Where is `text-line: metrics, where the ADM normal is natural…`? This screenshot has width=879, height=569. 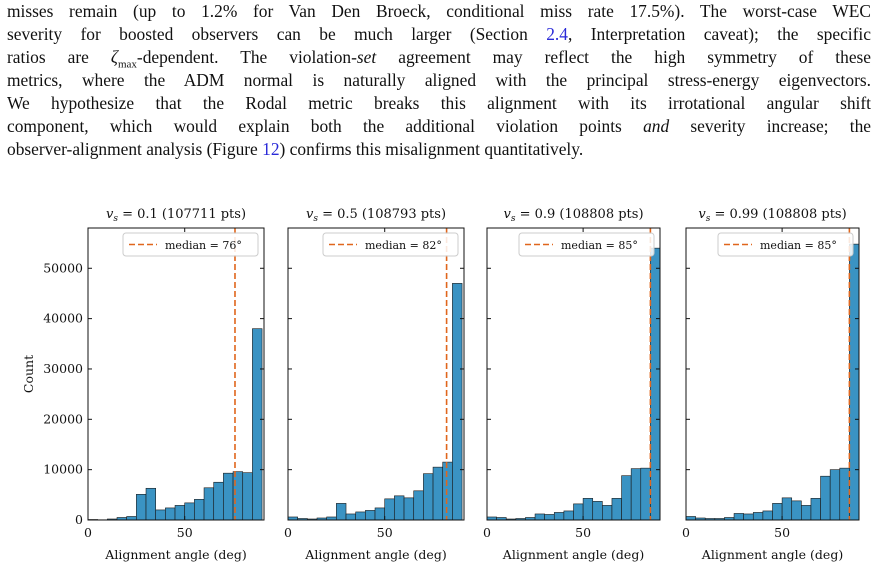 text-line: metrics, where the ADM normal is natural… is located at coordinates (439, 80).